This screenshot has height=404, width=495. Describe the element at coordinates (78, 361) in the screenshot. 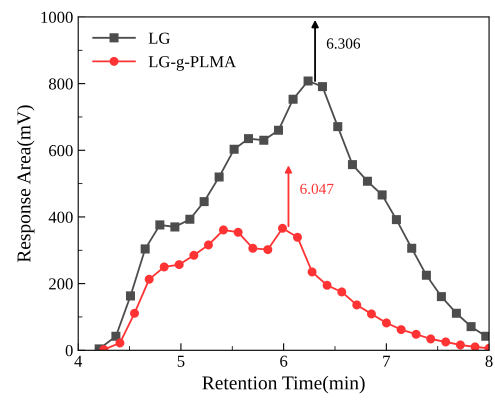

I see `x-tick-label: 4` at that location.